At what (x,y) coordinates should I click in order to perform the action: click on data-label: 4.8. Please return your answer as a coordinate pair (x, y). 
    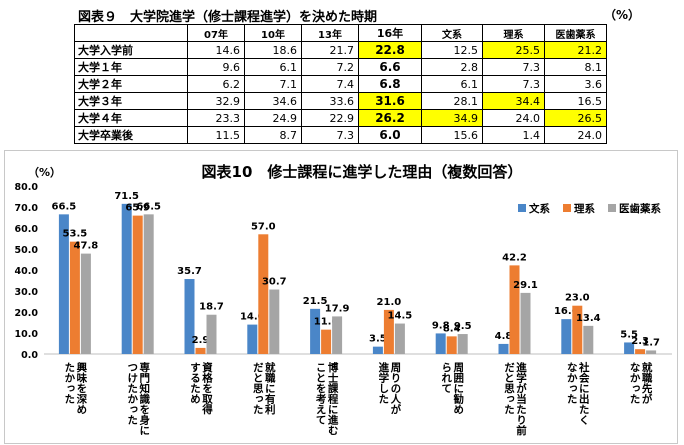
    Looking at the image, I should click on (504, 336).